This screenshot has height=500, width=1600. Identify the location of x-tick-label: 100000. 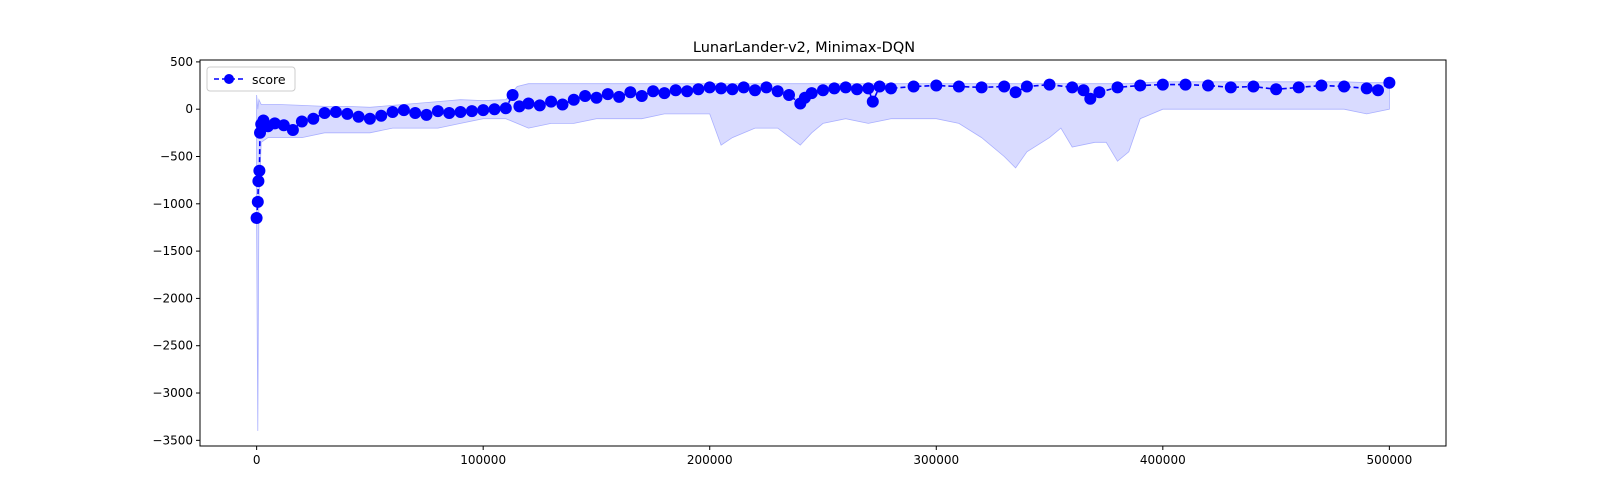
(483, 460).